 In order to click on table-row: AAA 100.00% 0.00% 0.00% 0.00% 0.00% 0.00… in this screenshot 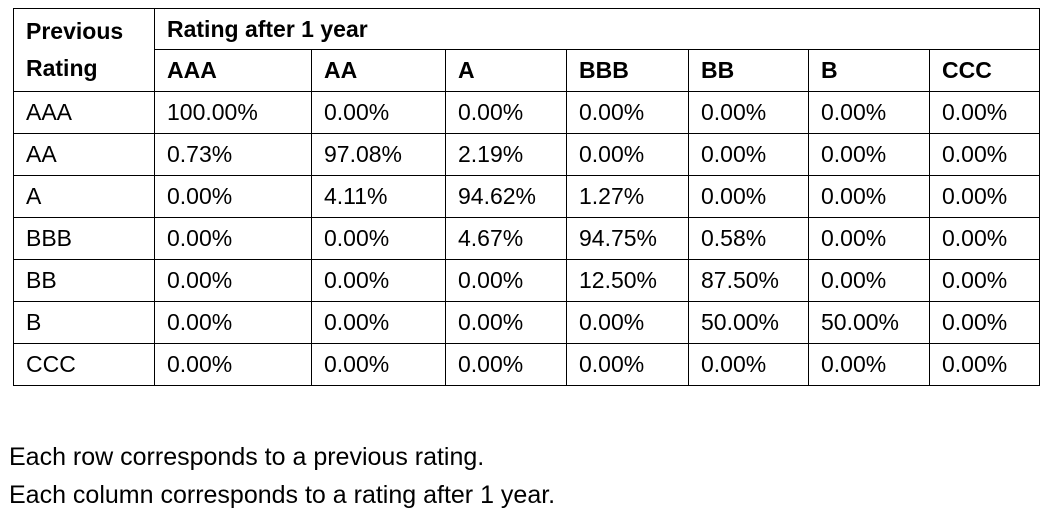, I will do `click(526, 112)`.